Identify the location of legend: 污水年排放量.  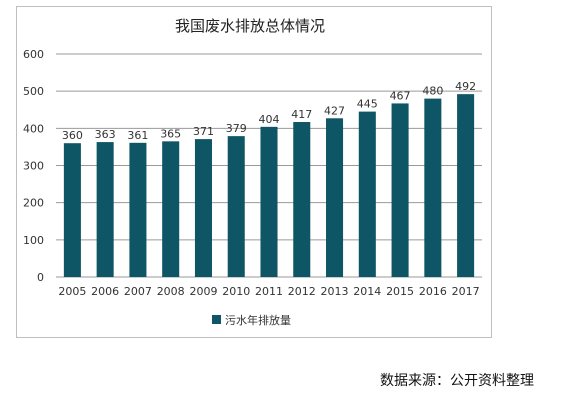
(251, 320).